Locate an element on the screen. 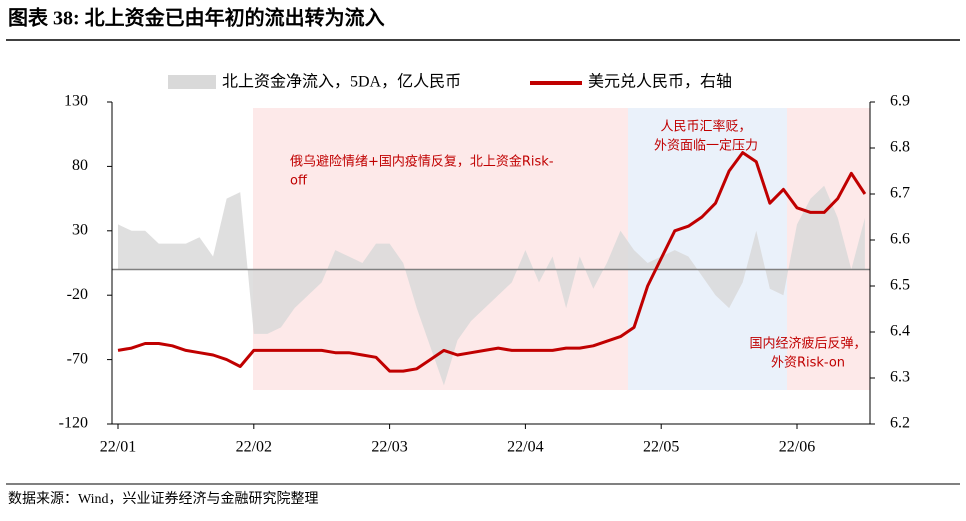 The image size is (966, 521). legend-swatch is located at coordinates (192, 82).